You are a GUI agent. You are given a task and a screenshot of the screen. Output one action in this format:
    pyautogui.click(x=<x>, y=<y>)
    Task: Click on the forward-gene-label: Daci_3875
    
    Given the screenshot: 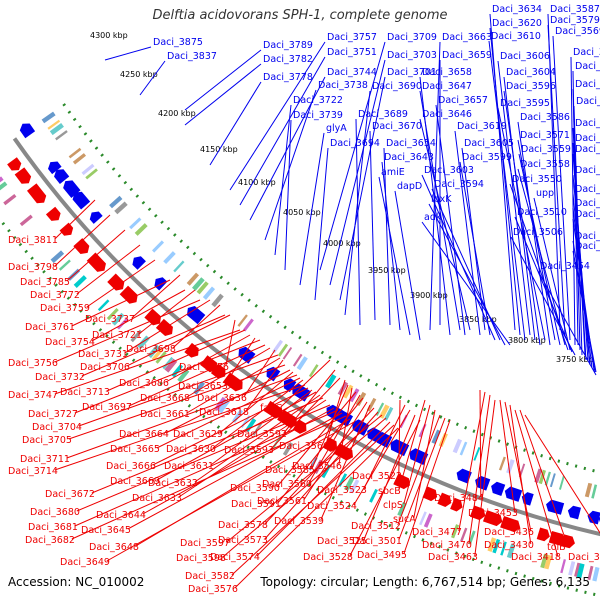 What is the action you would take?
    pyautogui.click(x=178, y=42)
    